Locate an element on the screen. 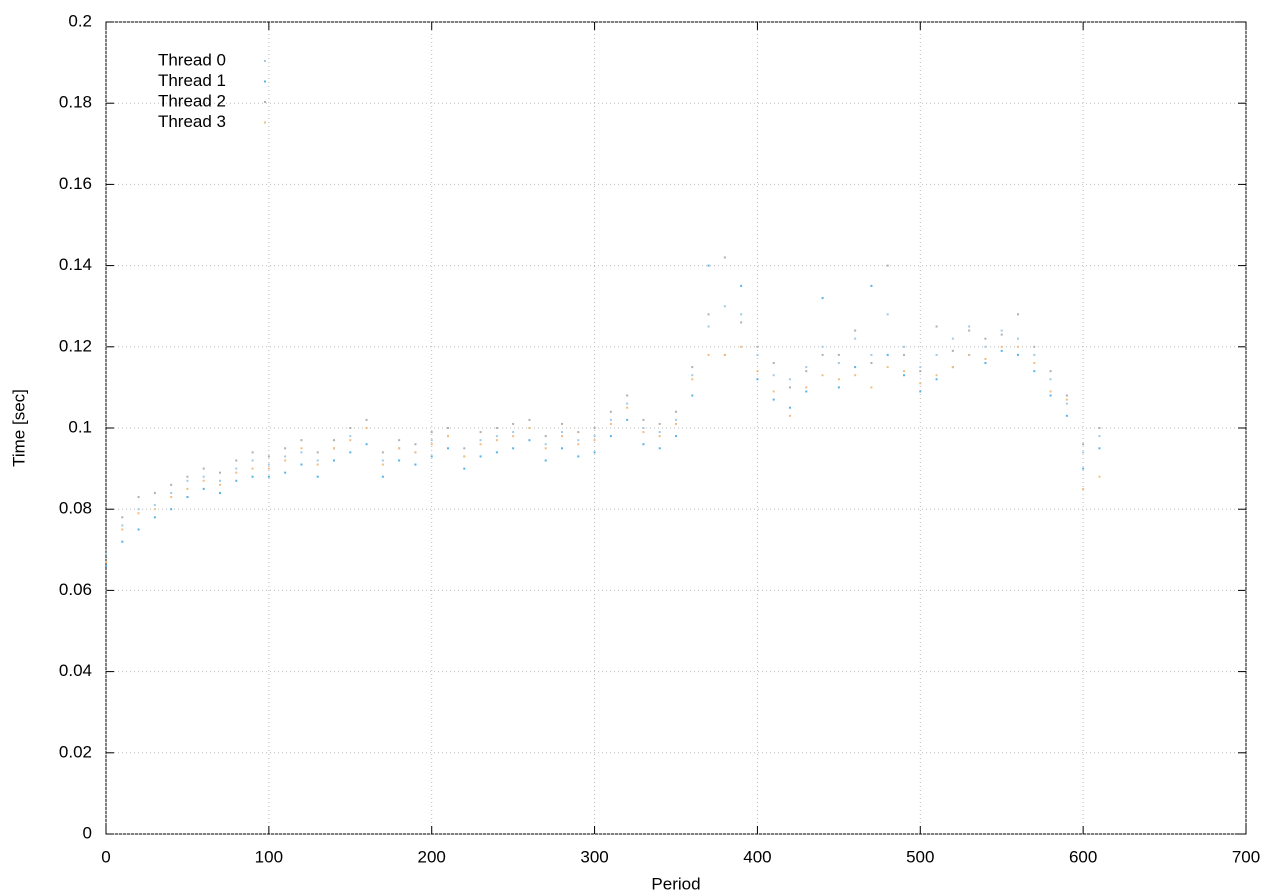  x-tick-label: 400 is located at coordinates (757, 856).